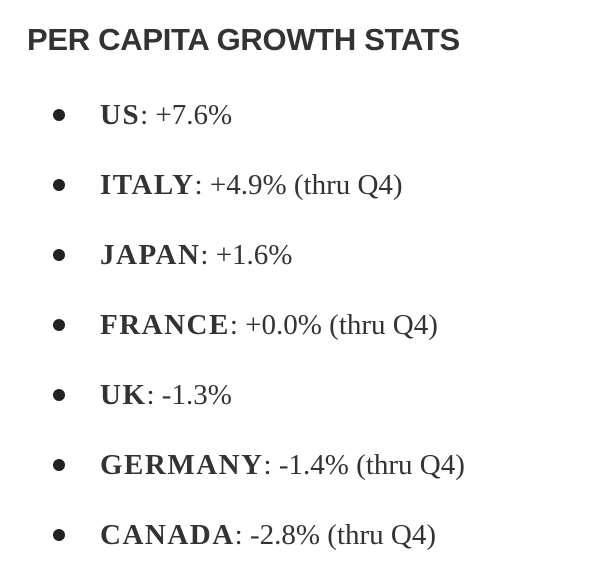  I want to click on list-item: CANADA: -2.8% (thru Q4), so click(232, 535).